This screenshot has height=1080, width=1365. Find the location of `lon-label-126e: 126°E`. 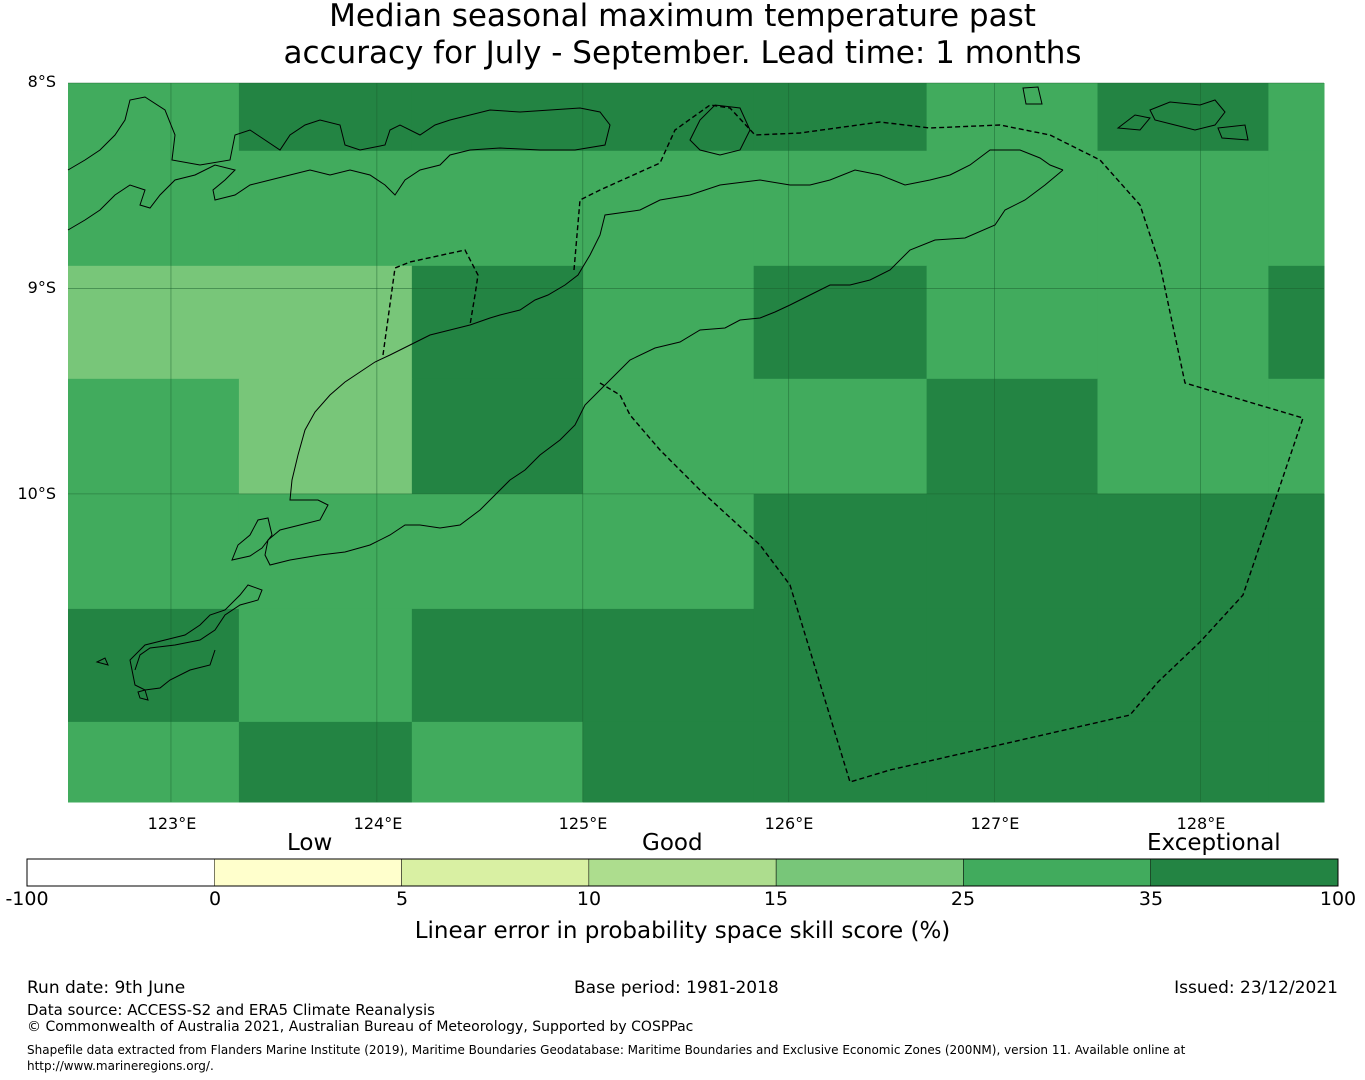

lon-label-126e: 126°E is located at coordinates (789, 823).